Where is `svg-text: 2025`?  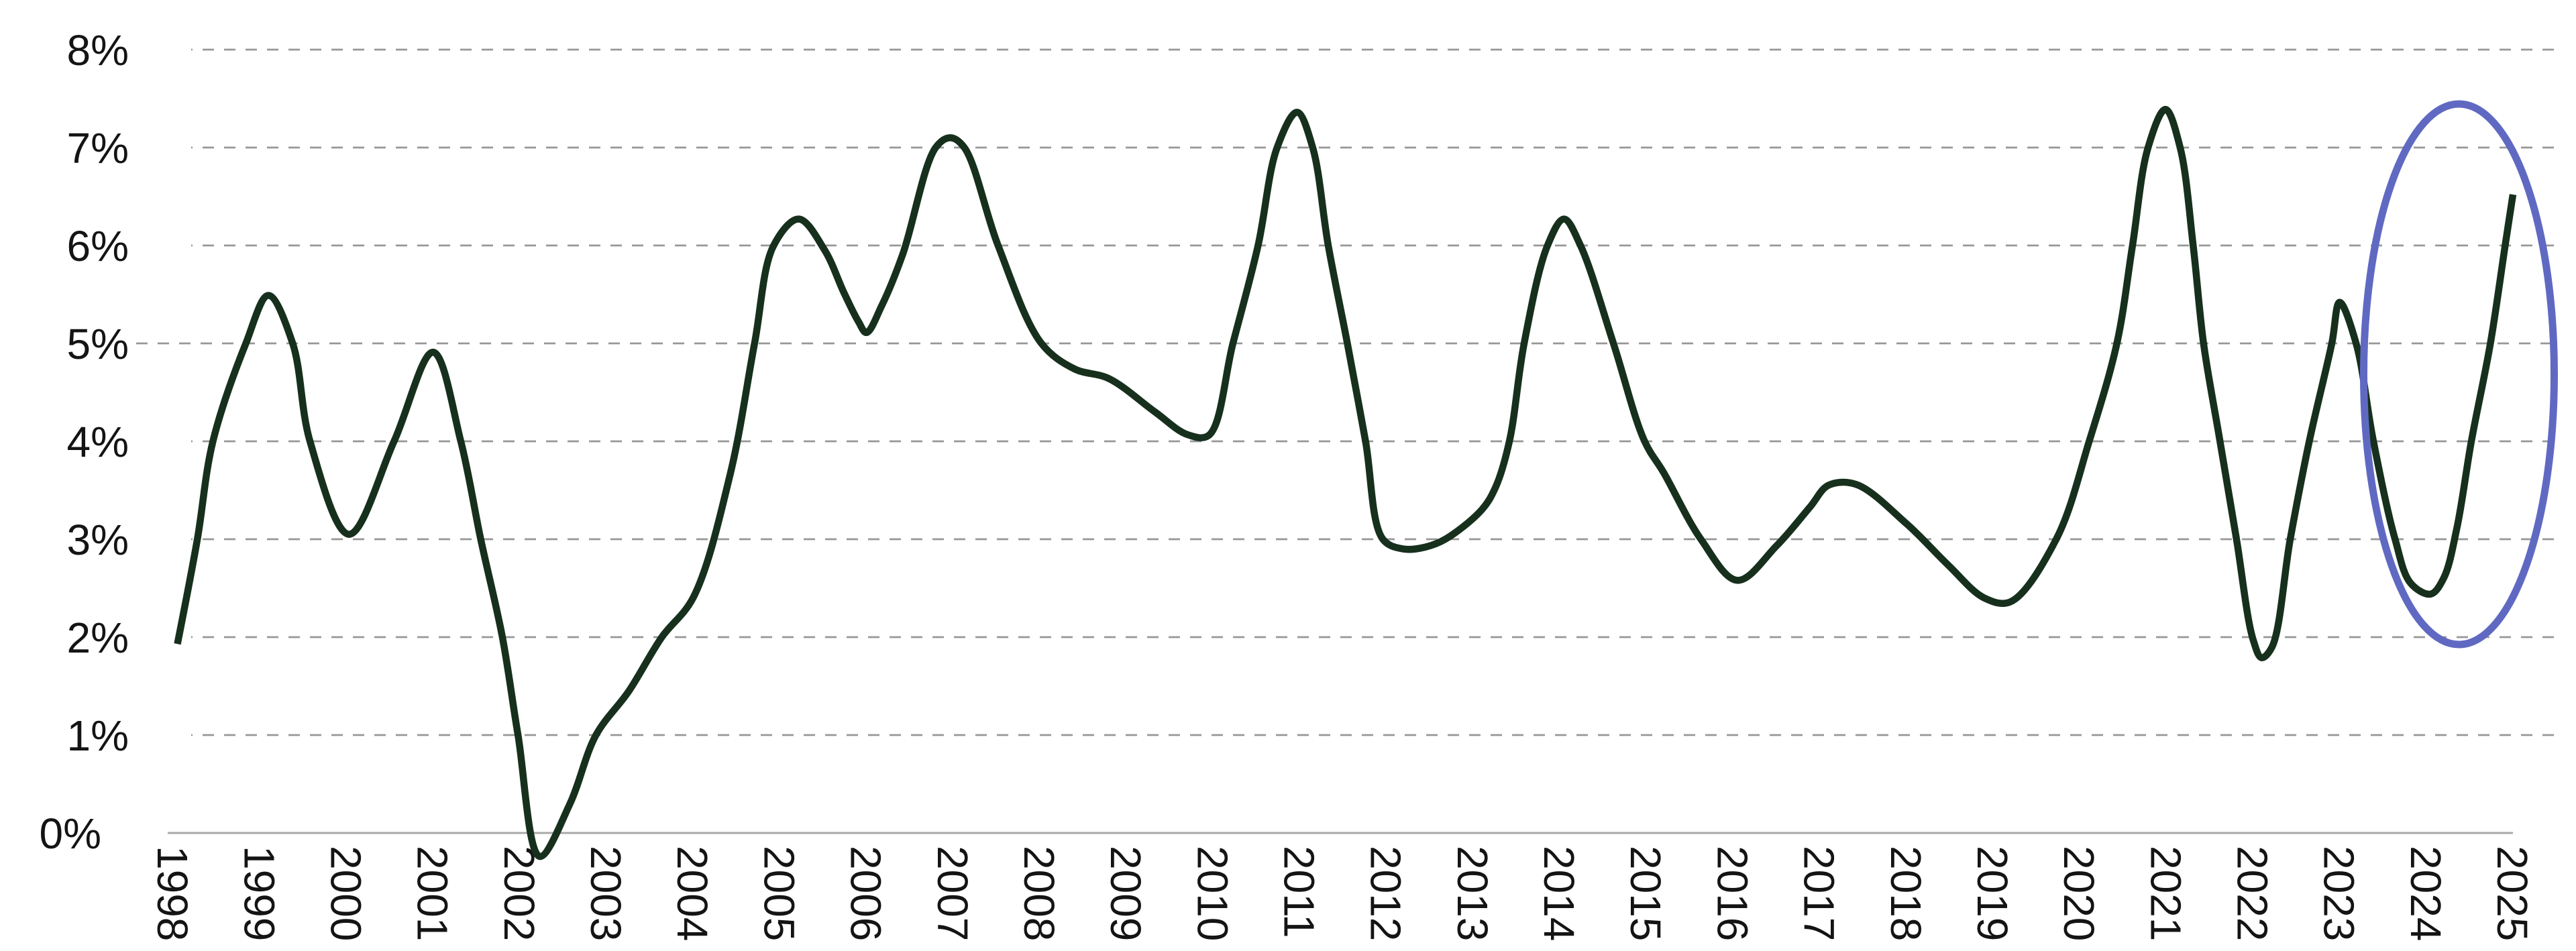 svg-text: 2025 is located at coordinates (2512, 893).